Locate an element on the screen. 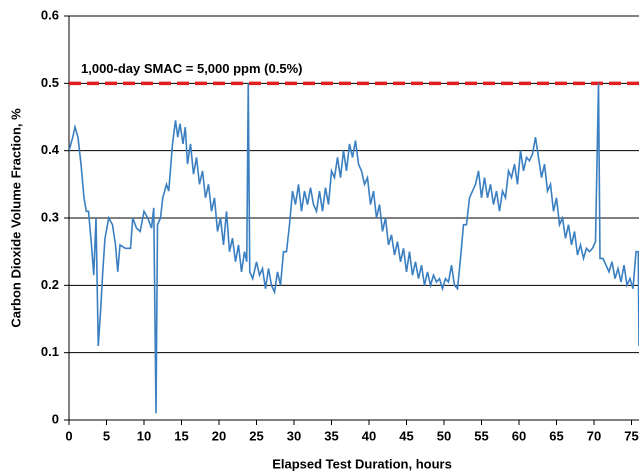  x-tick-label: 15 is located at coordinates (181, 435).